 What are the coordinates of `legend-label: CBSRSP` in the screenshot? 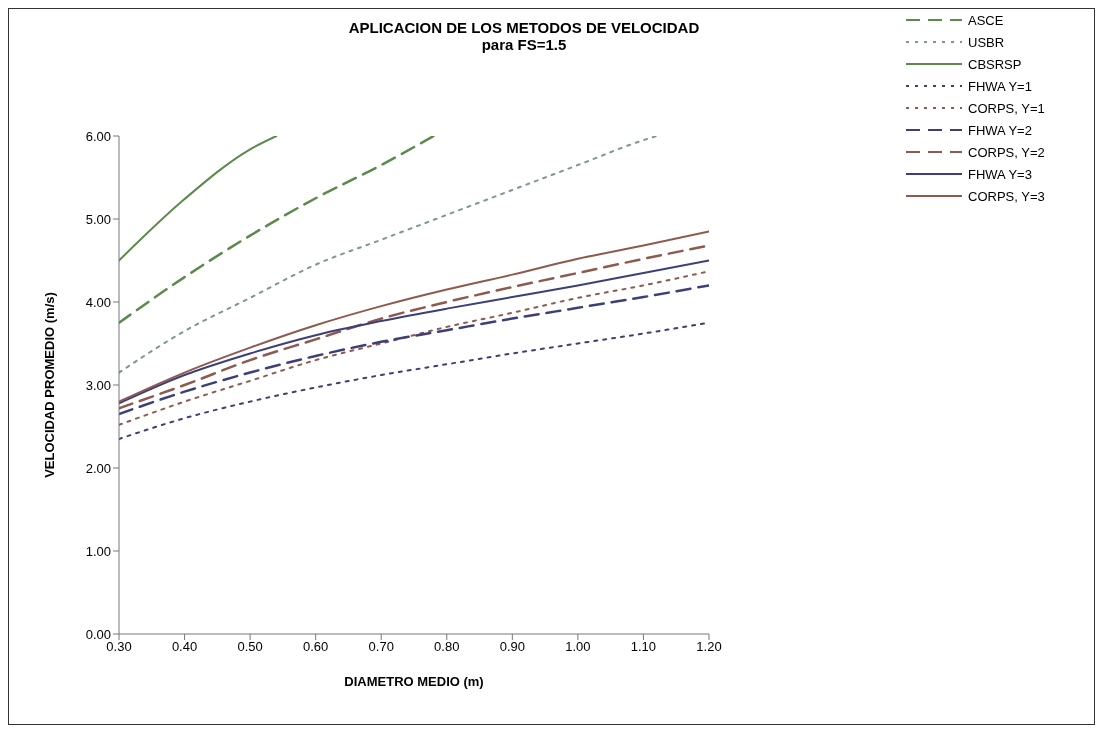 It's located at (995, 64).